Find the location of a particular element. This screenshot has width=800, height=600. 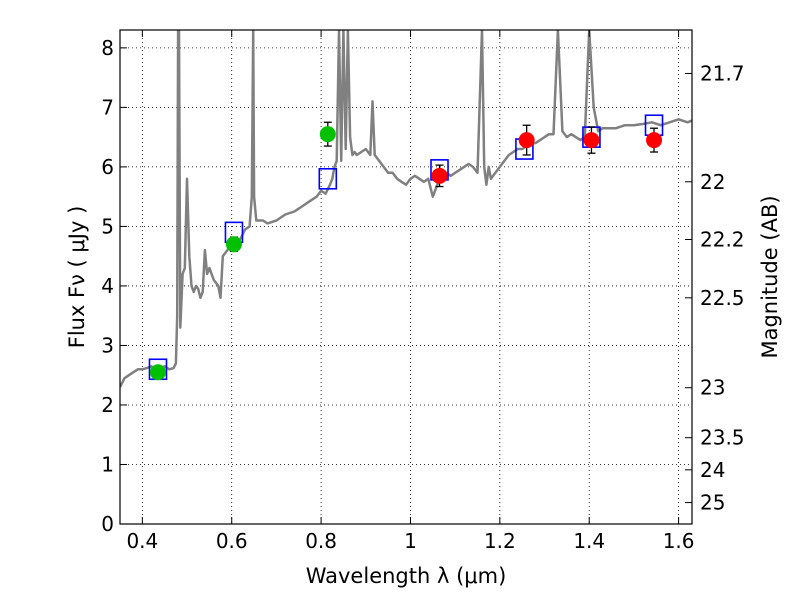

right-tick-label: 21.7 is located at coordinates (722, 73).